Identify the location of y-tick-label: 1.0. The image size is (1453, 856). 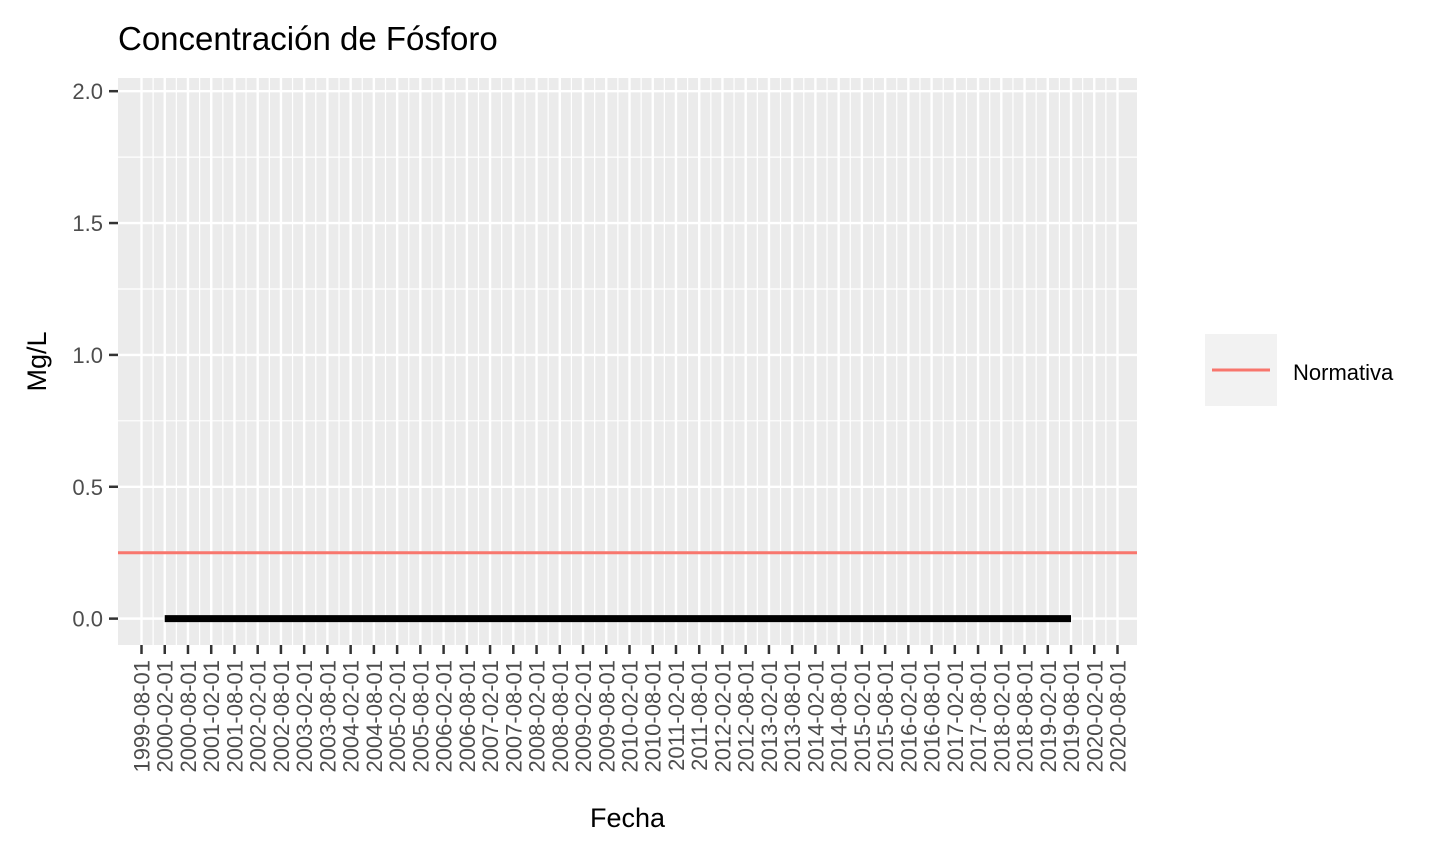
(87, 355).